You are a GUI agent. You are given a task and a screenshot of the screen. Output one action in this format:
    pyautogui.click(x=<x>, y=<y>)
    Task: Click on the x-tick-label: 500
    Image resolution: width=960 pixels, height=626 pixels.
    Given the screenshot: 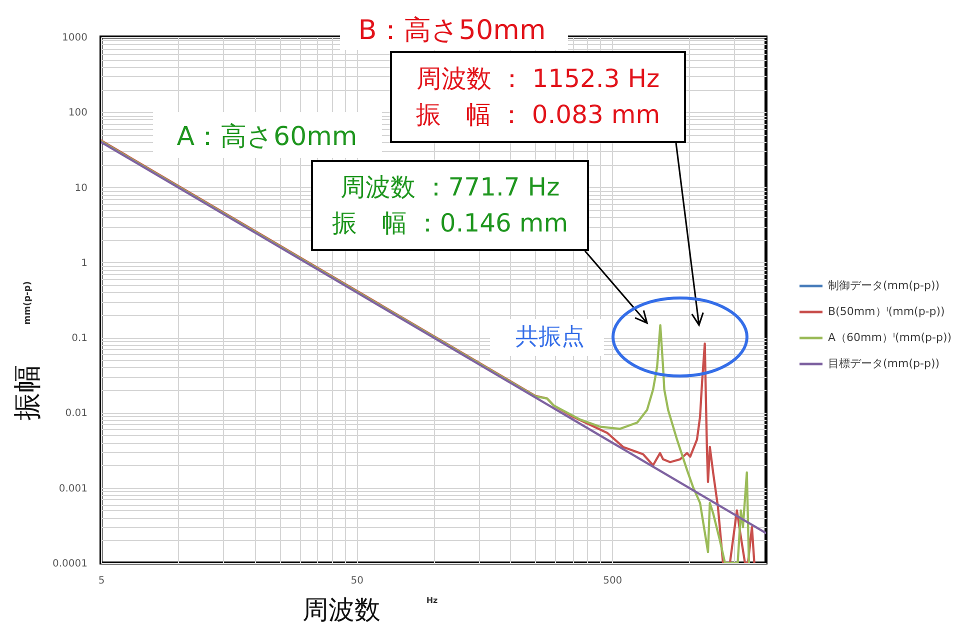 What is the action you would take?
    pyautogui.click(x=612, y=581)
    